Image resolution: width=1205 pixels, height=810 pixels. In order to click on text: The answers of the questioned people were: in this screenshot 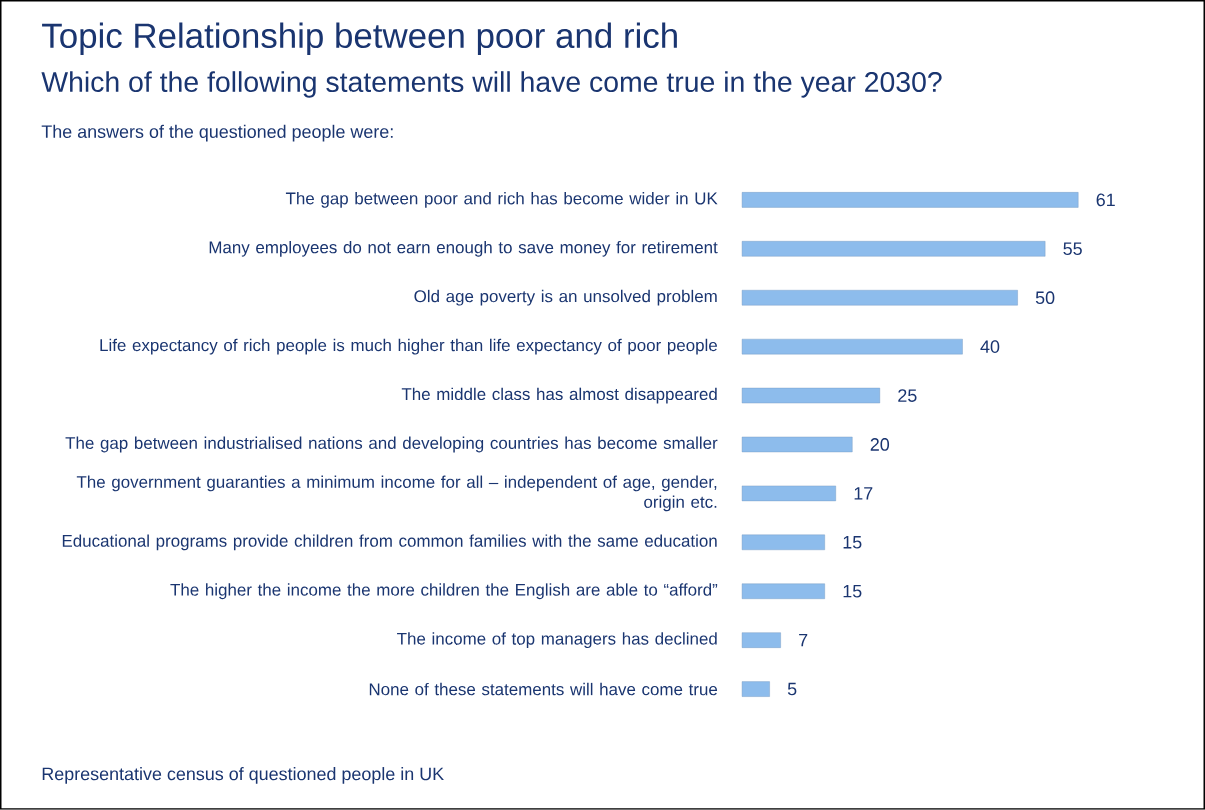, I will do `click(217, 133)`.